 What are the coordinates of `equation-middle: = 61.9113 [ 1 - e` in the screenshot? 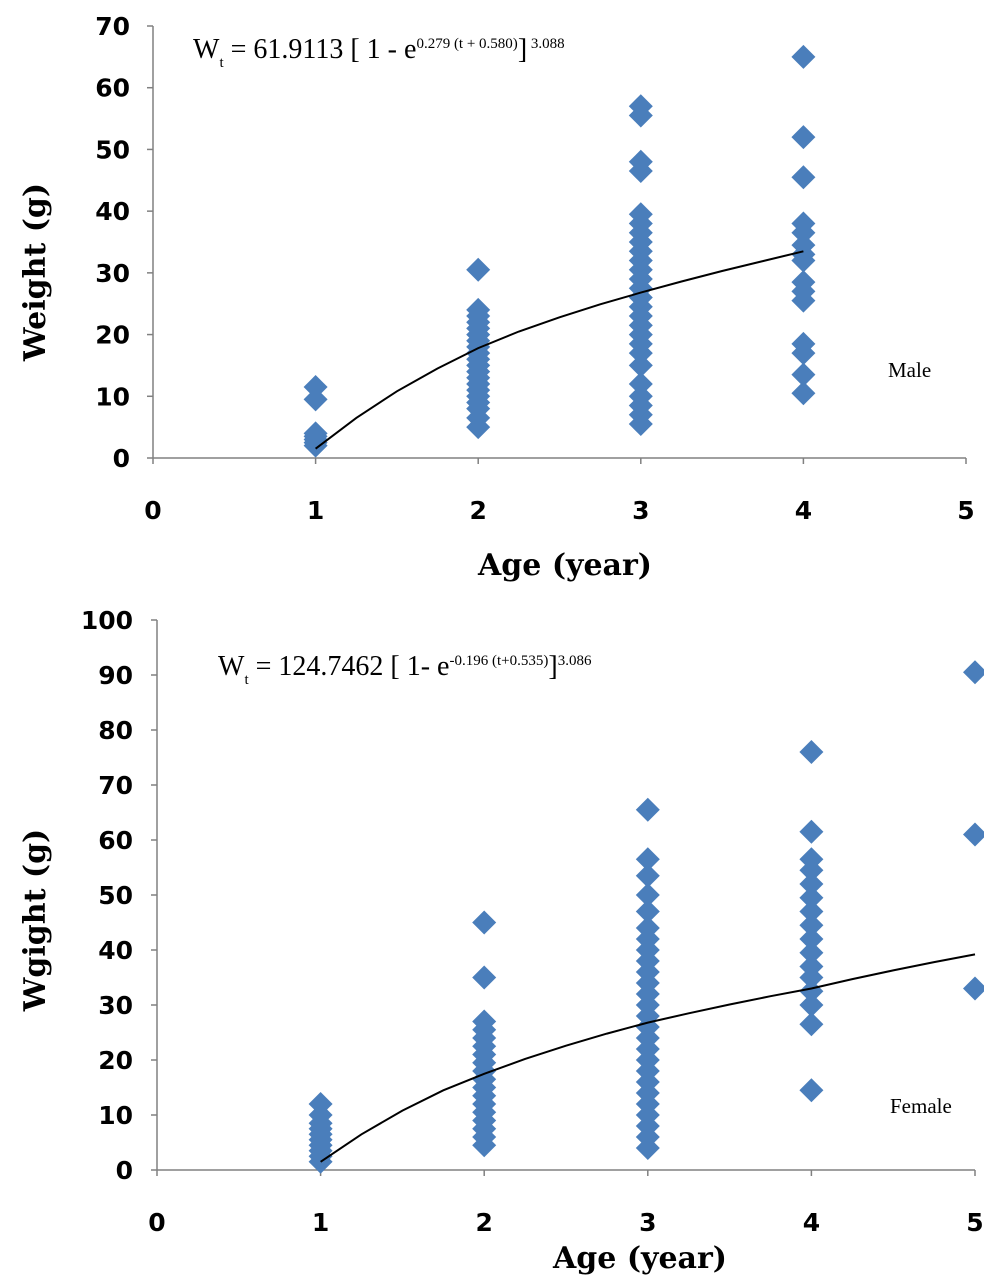 It's located at (320, 49).